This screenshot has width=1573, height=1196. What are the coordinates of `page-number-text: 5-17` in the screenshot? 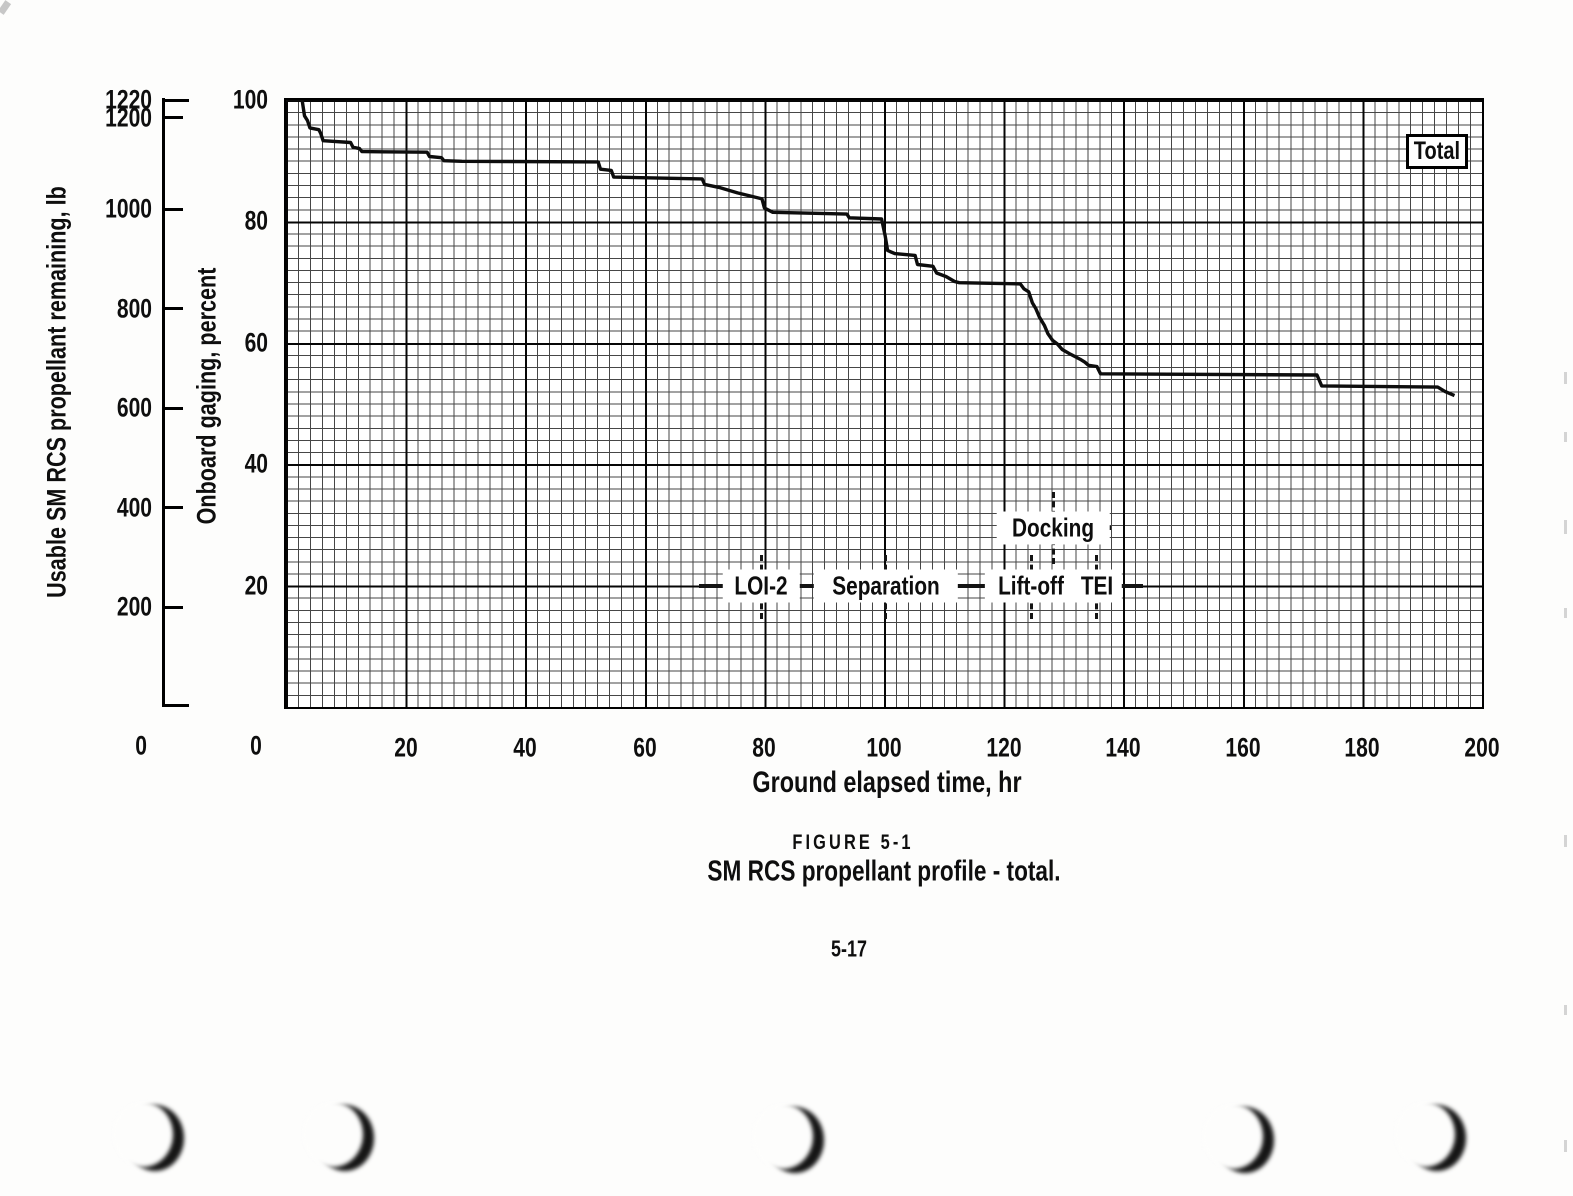 It's located at (849, 948).